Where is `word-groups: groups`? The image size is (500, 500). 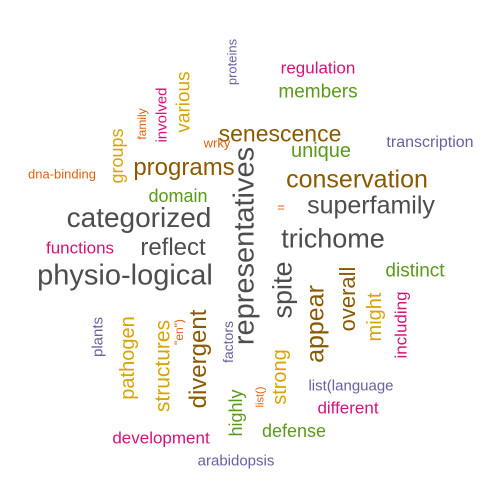 word-groups: groups is located at coordinates (117, 156).